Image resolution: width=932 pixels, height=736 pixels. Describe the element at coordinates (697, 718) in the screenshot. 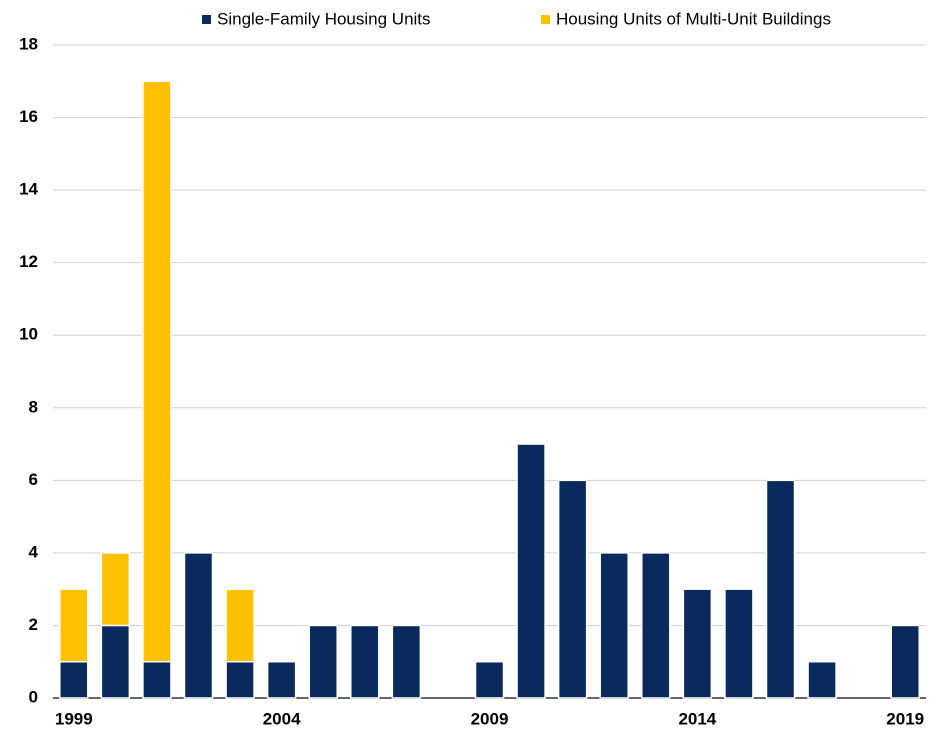

I see `x-tick-label: 2014` at that location.